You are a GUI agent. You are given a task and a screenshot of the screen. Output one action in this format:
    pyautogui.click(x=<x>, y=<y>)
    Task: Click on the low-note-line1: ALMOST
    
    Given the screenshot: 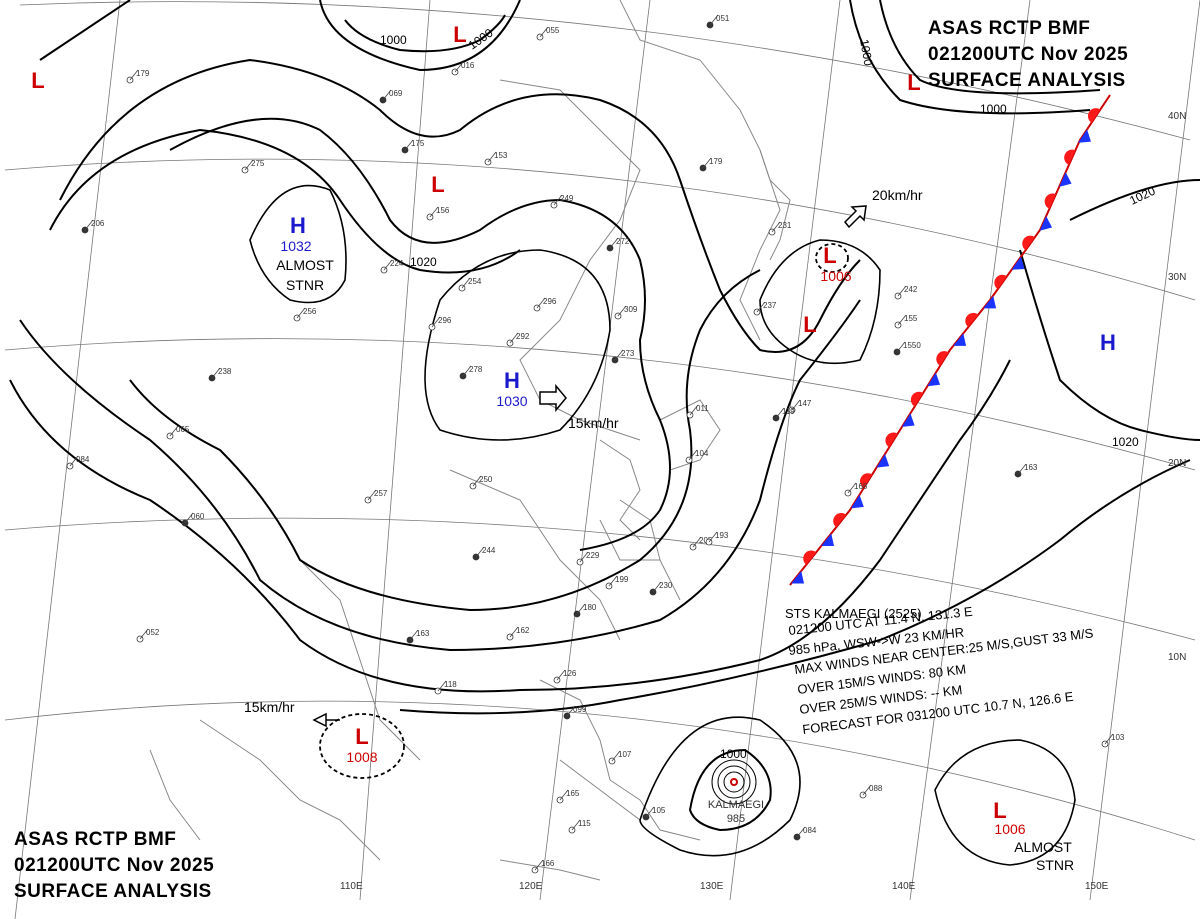 What is the action you would take?
    pyautogui.click(x=1043, y=847)
    